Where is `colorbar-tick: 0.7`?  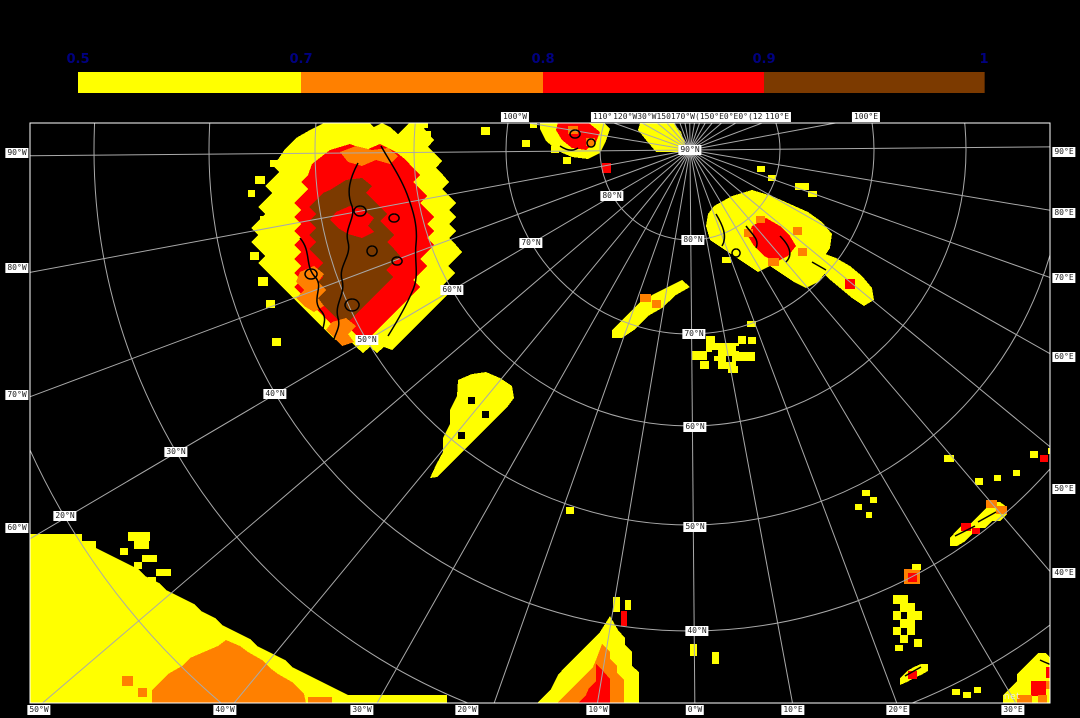 colorbar-tick: 0.7 is located at coordinates (301, 59).